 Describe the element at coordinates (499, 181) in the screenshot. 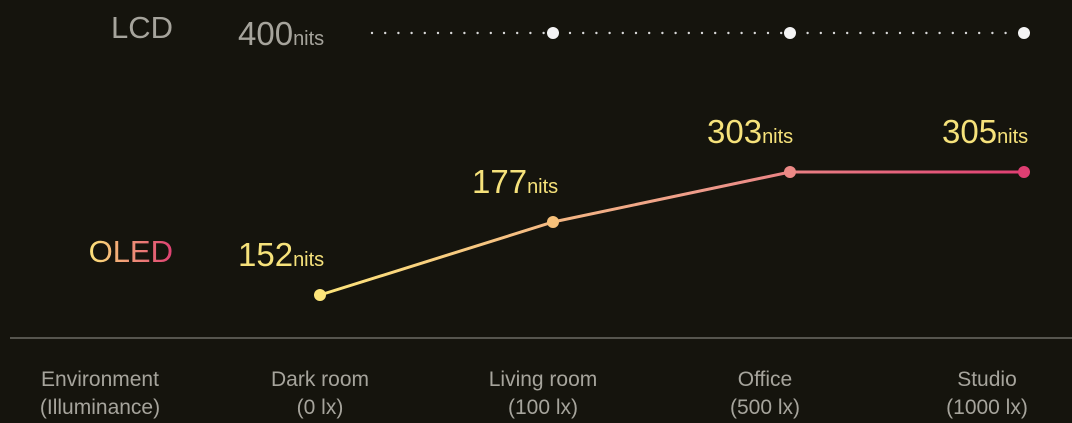

I see `oled-value-number: 177` at that location.